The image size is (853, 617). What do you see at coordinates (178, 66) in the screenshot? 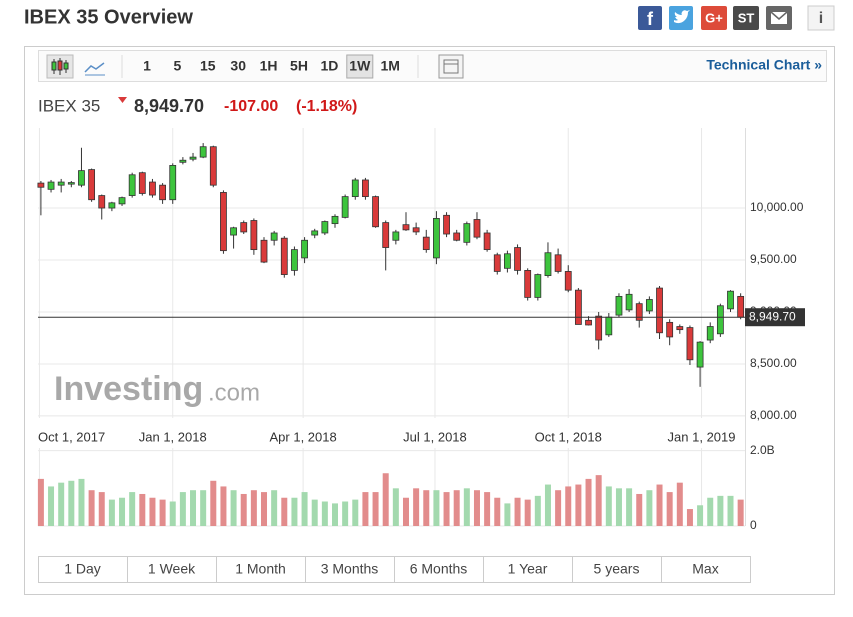
I see `interval-button: 5` at bounding box center [178, 66].